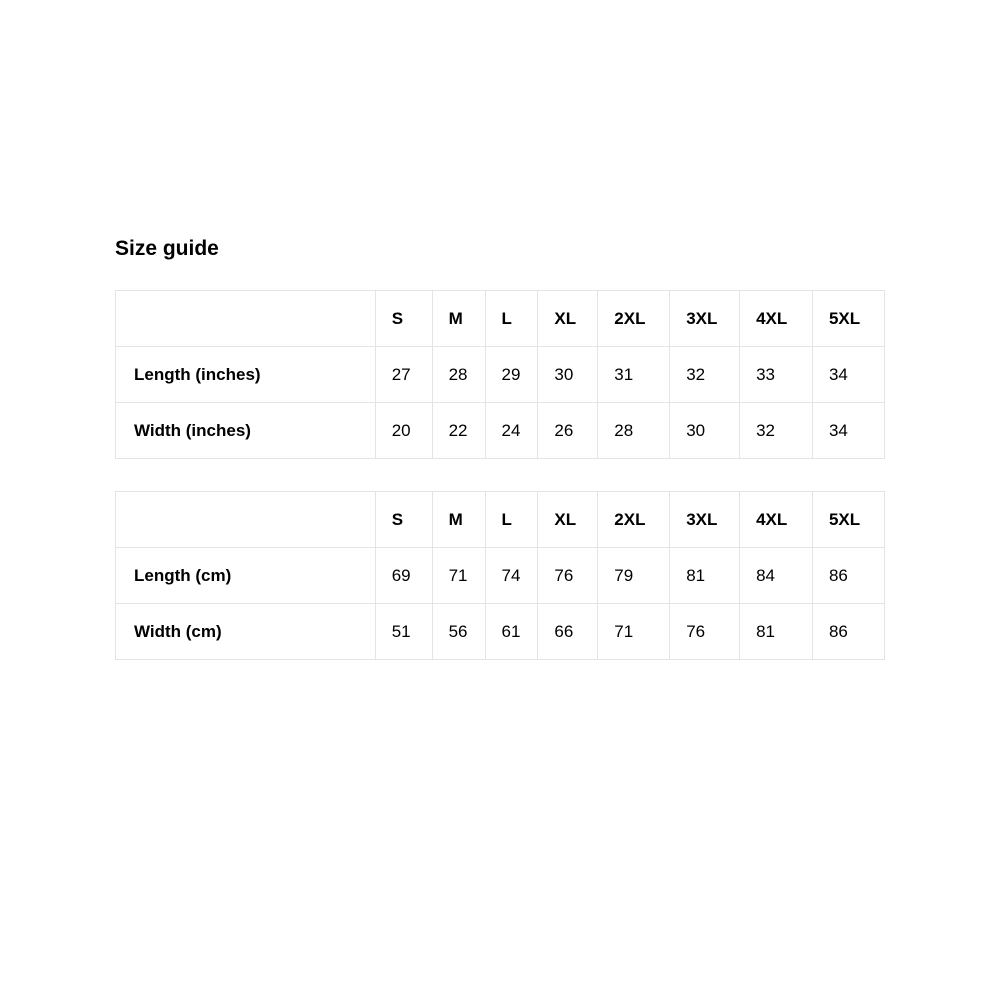 The width and height of the screenshot is (1000, 1000). What do you see at coordinates (568, 631) in the screenshot?
I see `size-value-cell: 66` at bounding box center [568, 631].